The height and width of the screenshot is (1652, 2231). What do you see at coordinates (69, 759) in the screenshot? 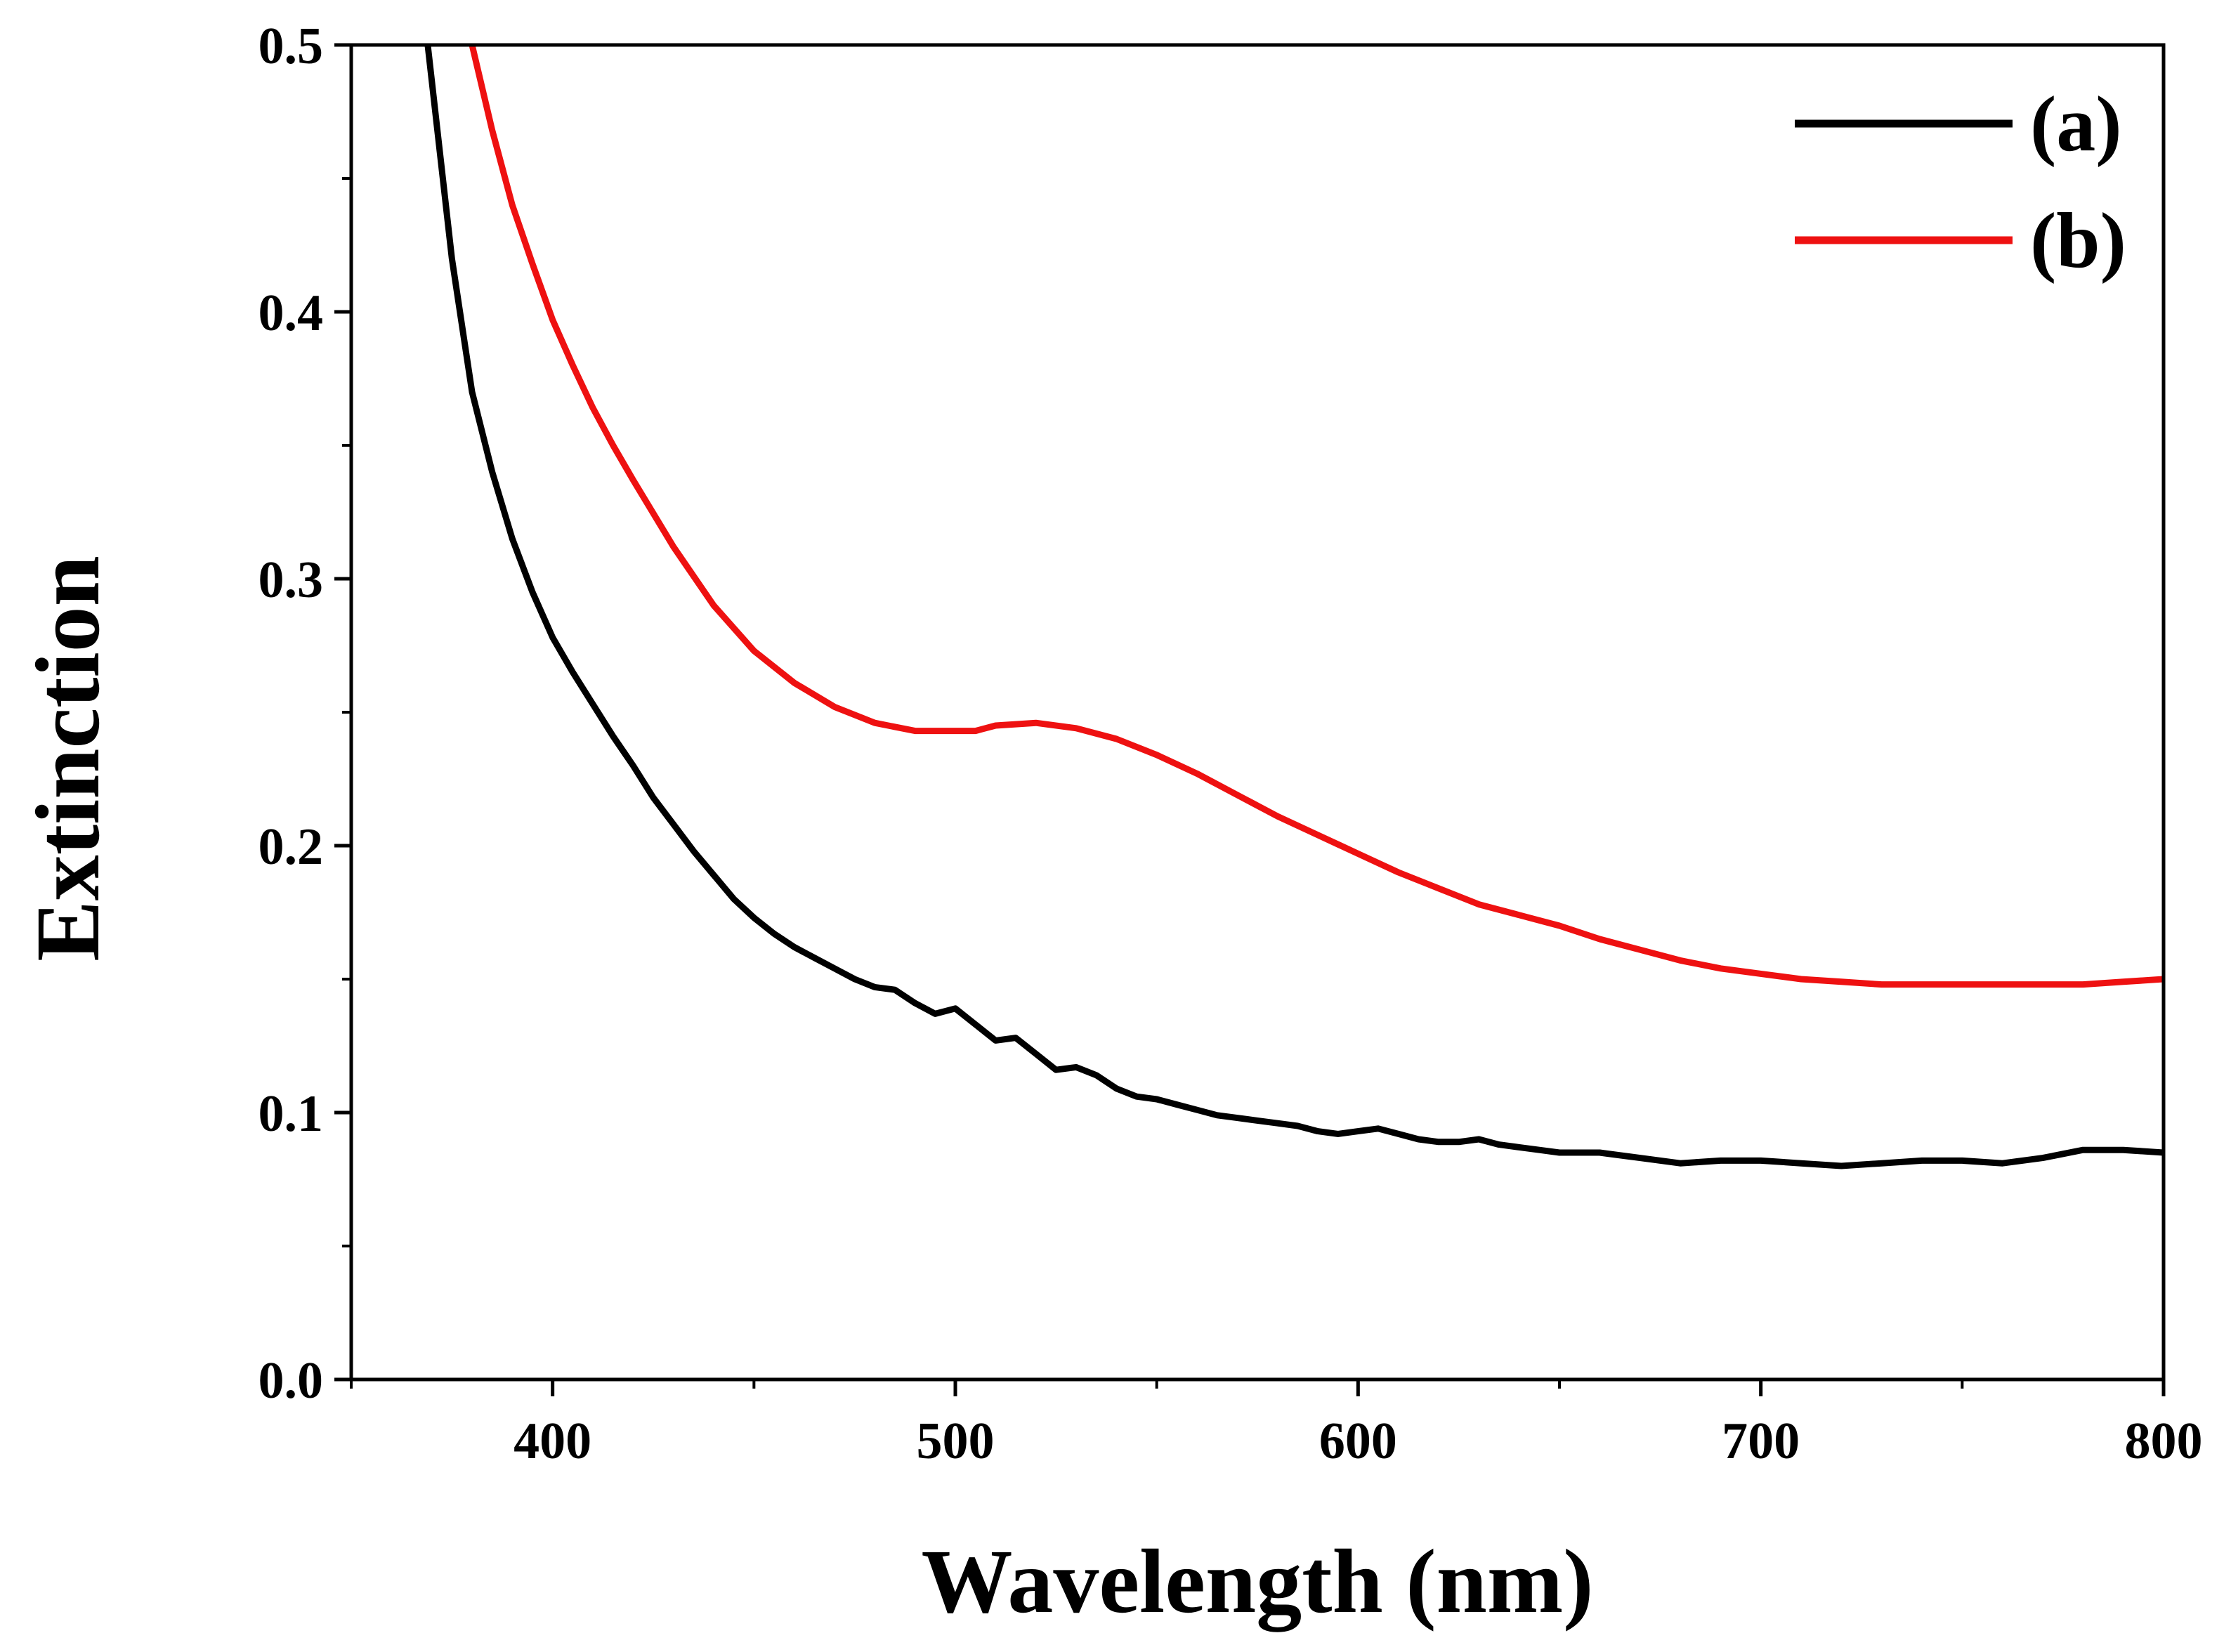
I see `y-axis-title: Extinction` at bounding box center [69, 759].